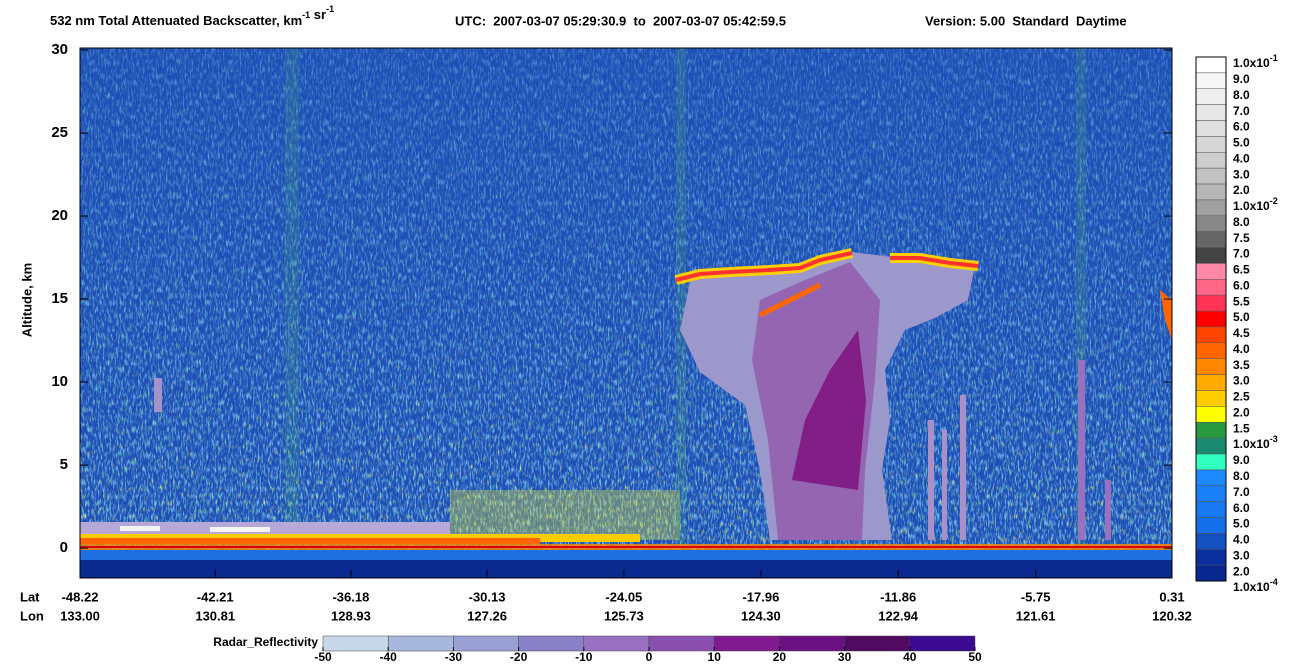 The width and height of the screenshot is (1300, 667). Describe the element at coordinates (350, 596) in the screenshot. I see `x-tick-label: -36.18` at that location.